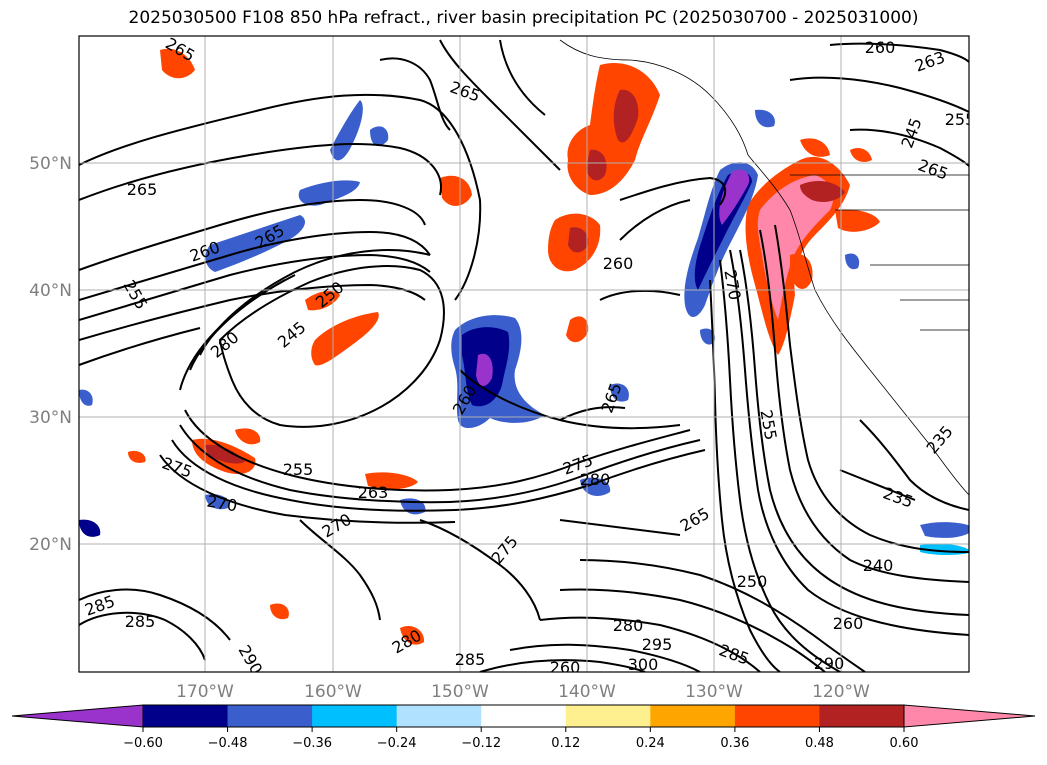 This screenshot has width=1047, height=765. What do you see at coordinates (904, 743) in the screenshot?
I see `colorbar-tick-label: 0.60` at bounding box center [904, 743].